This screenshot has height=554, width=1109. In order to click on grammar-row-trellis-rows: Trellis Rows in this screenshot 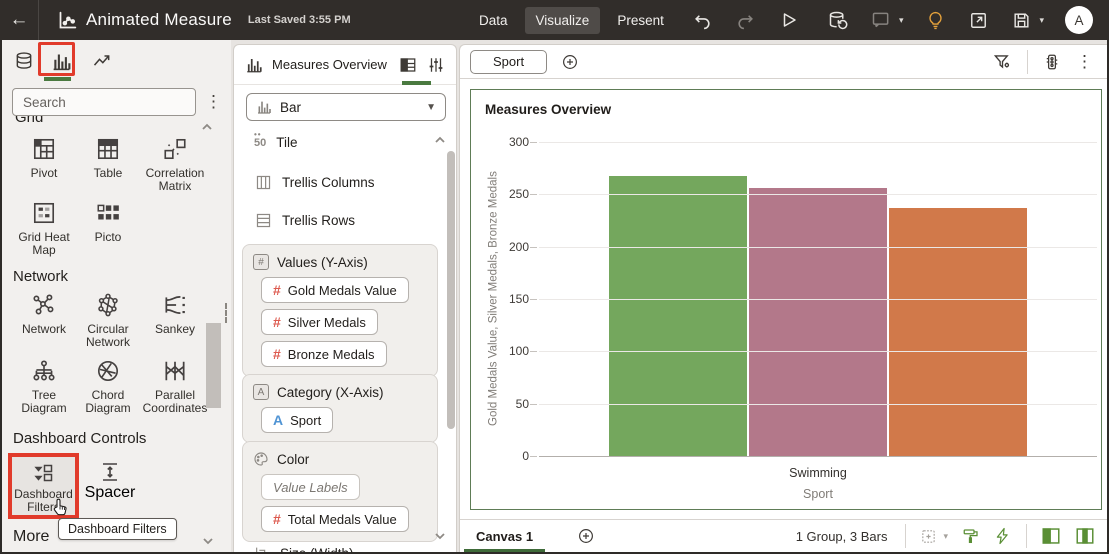, I will do `click(304, 220)`.